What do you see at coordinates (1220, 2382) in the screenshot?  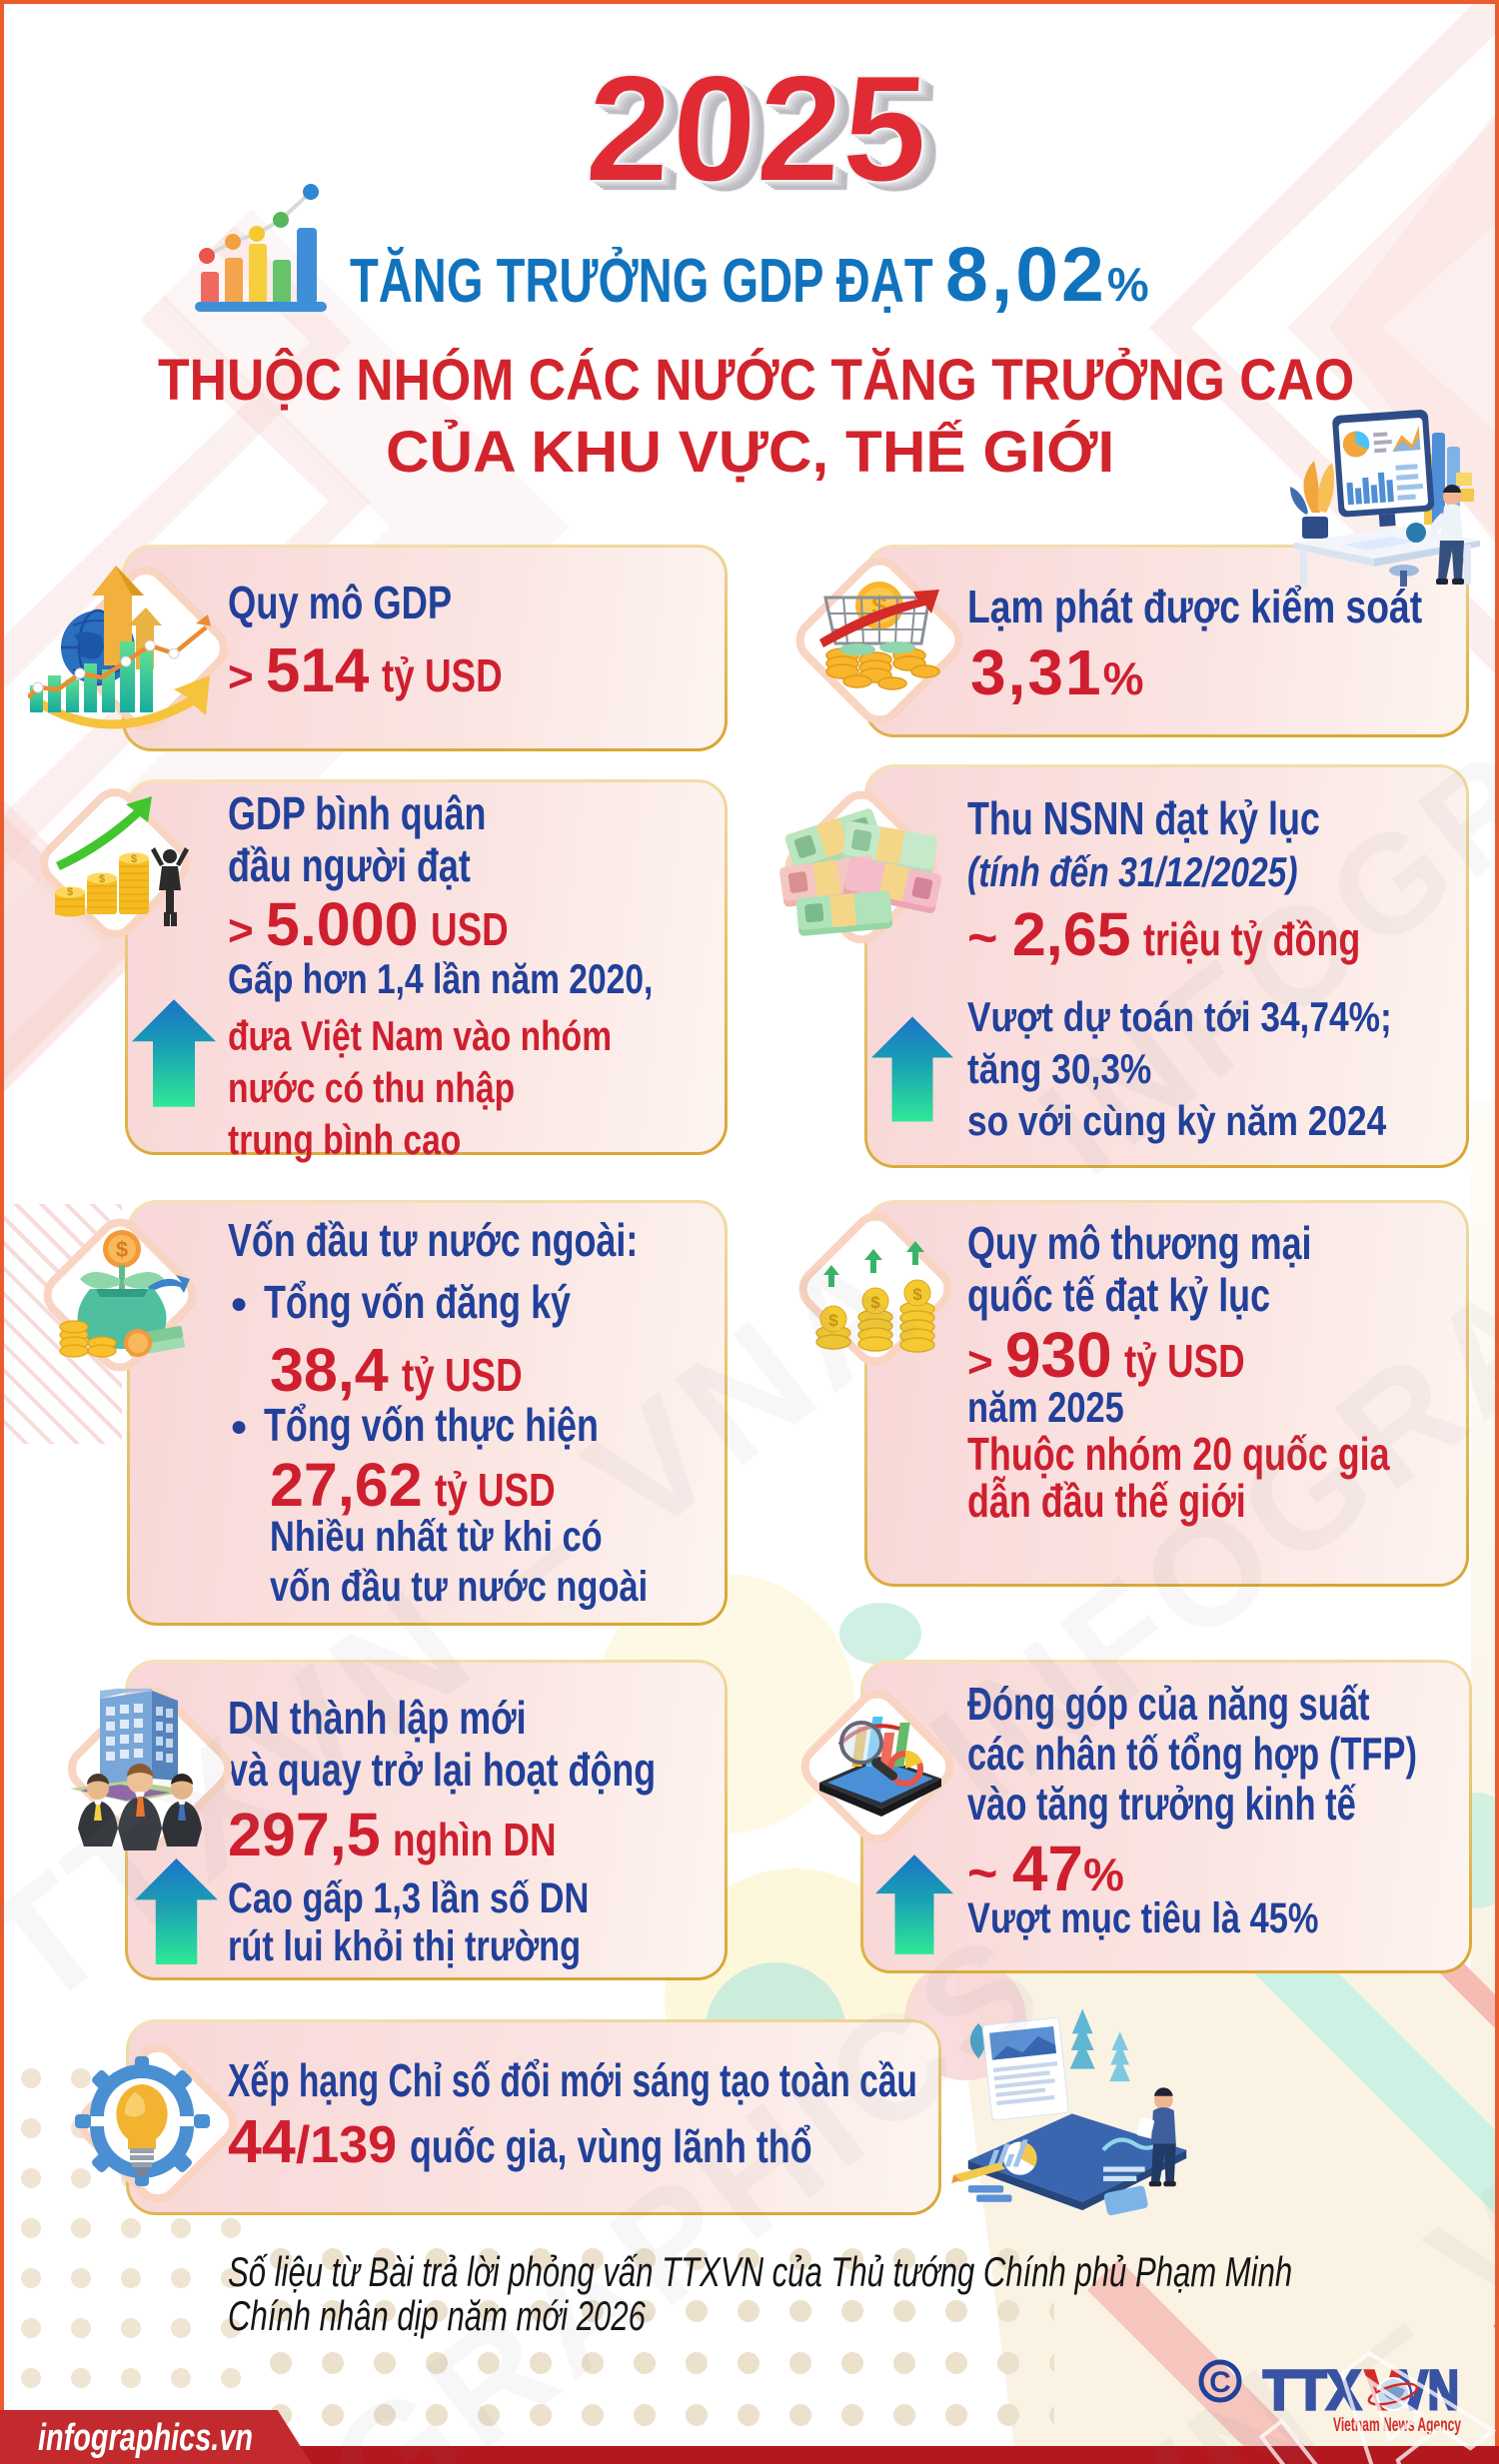 I see `svg-text: C` at bounding box center [1220, 2382].